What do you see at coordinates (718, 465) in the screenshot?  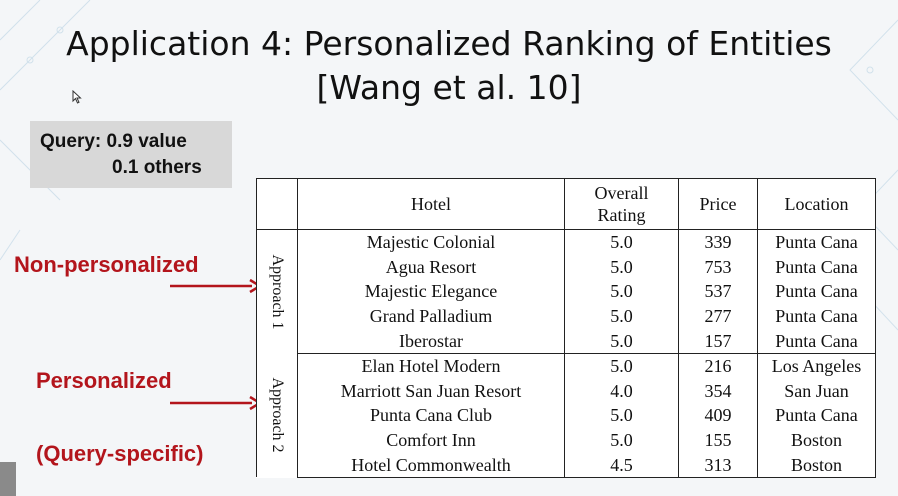 I see `price-cell: 313` at bounding box center [718, 465].